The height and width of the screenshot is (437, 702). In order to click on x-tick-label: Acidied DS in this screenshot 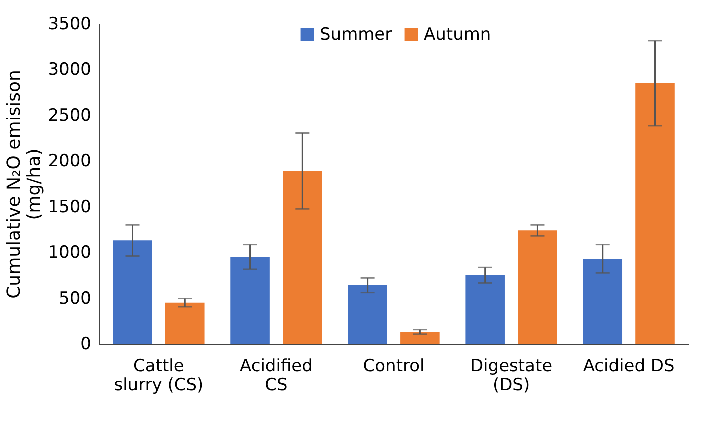, I will do `click(629, 366)`.